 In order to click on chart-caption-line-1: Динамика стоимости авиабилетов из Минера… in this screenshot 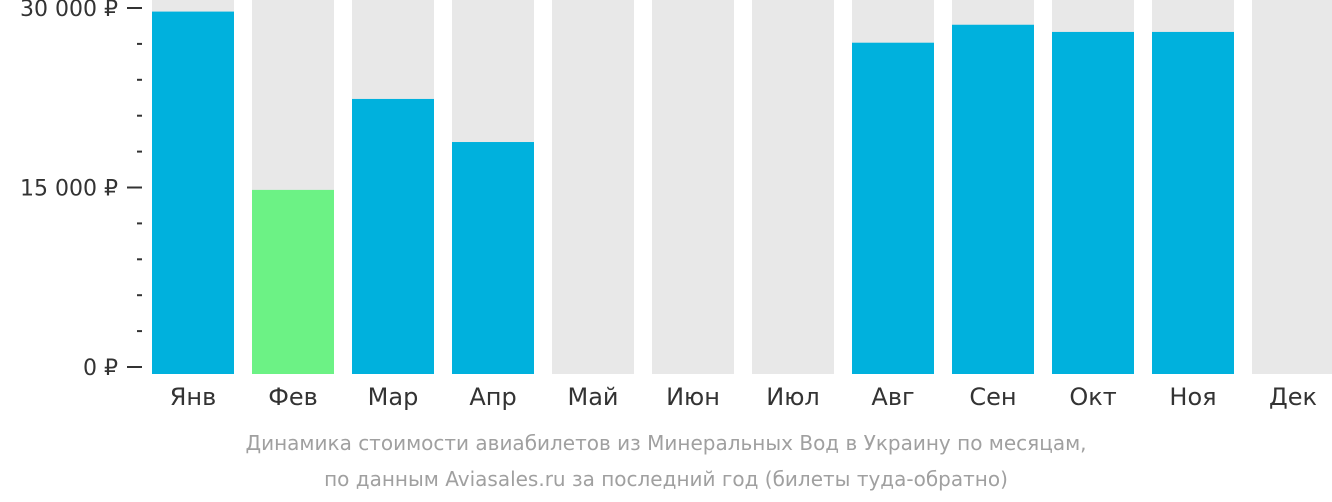, I will do `click(666, 443)`.